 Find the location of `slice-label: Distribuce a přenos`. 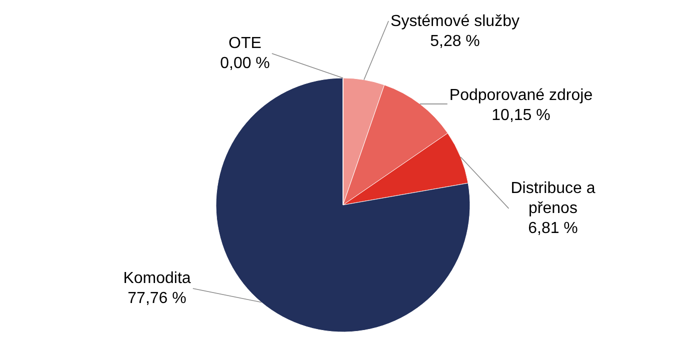

slice-label: Distribuce a přenos is located at coordinates (553, 198).